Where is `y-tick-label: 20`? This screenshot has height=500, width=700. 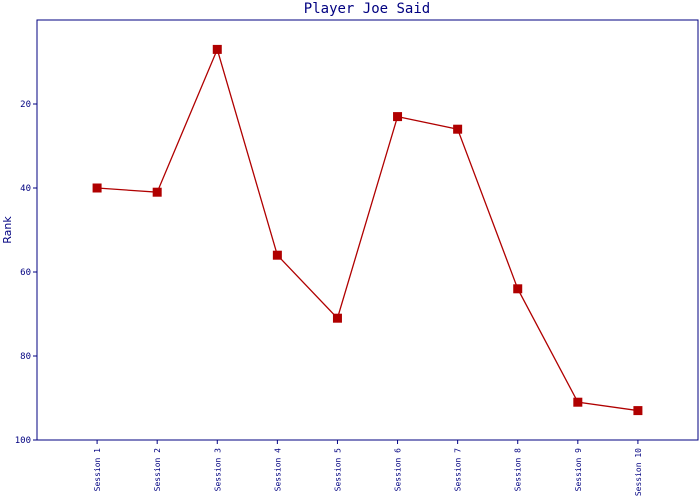 y-tick-label: 20 is located at coordinates (25, 105).